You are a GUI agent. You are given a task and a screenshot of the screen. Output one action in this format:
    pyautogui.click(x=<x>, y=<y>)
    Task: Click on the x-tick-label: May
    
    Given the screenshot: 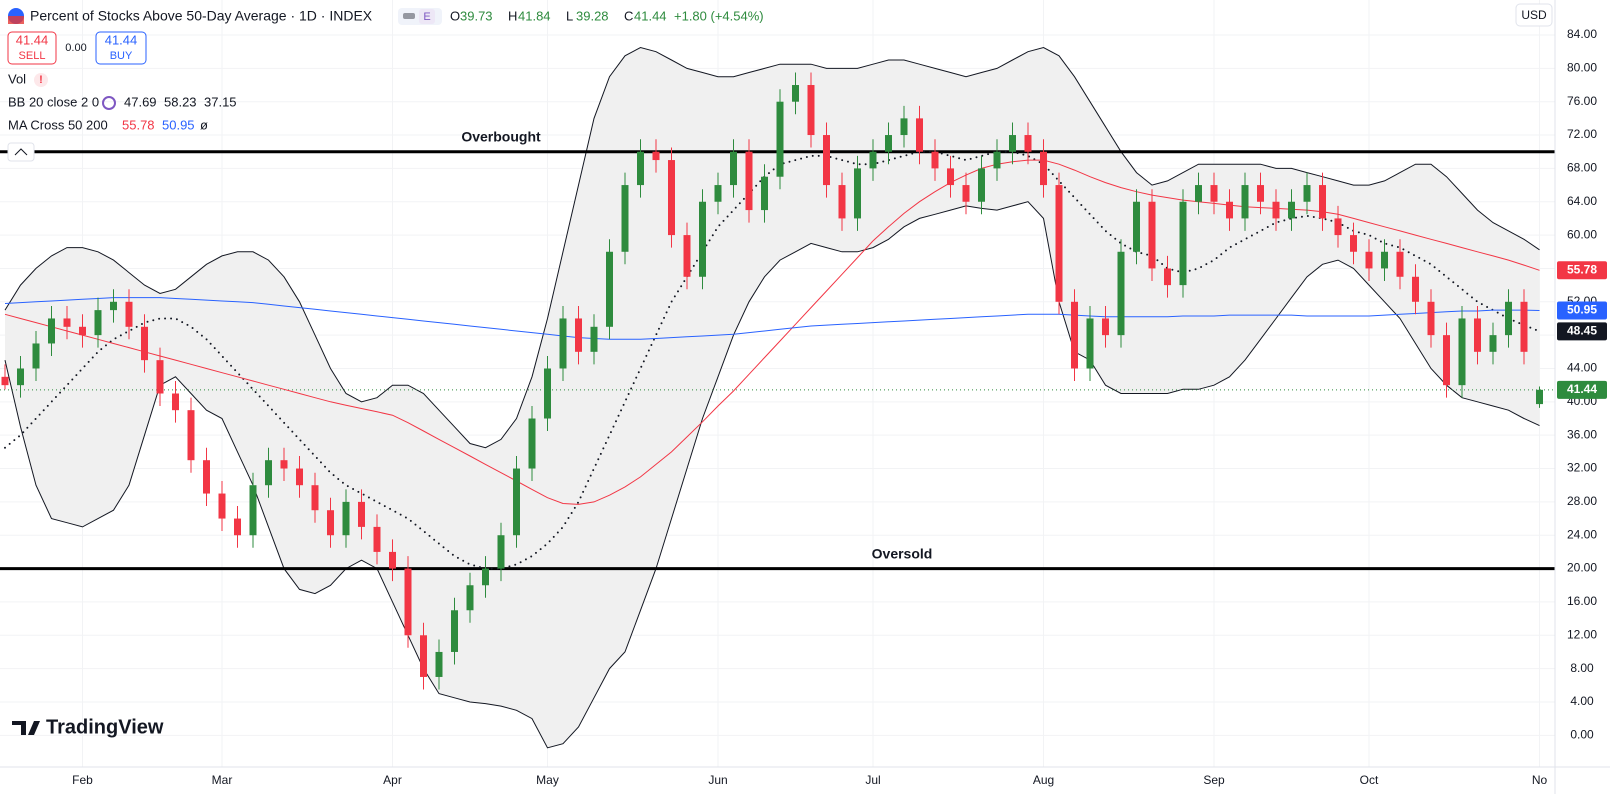 What is the action you would take?
    pyautogui.click(x=547, y=780)
    